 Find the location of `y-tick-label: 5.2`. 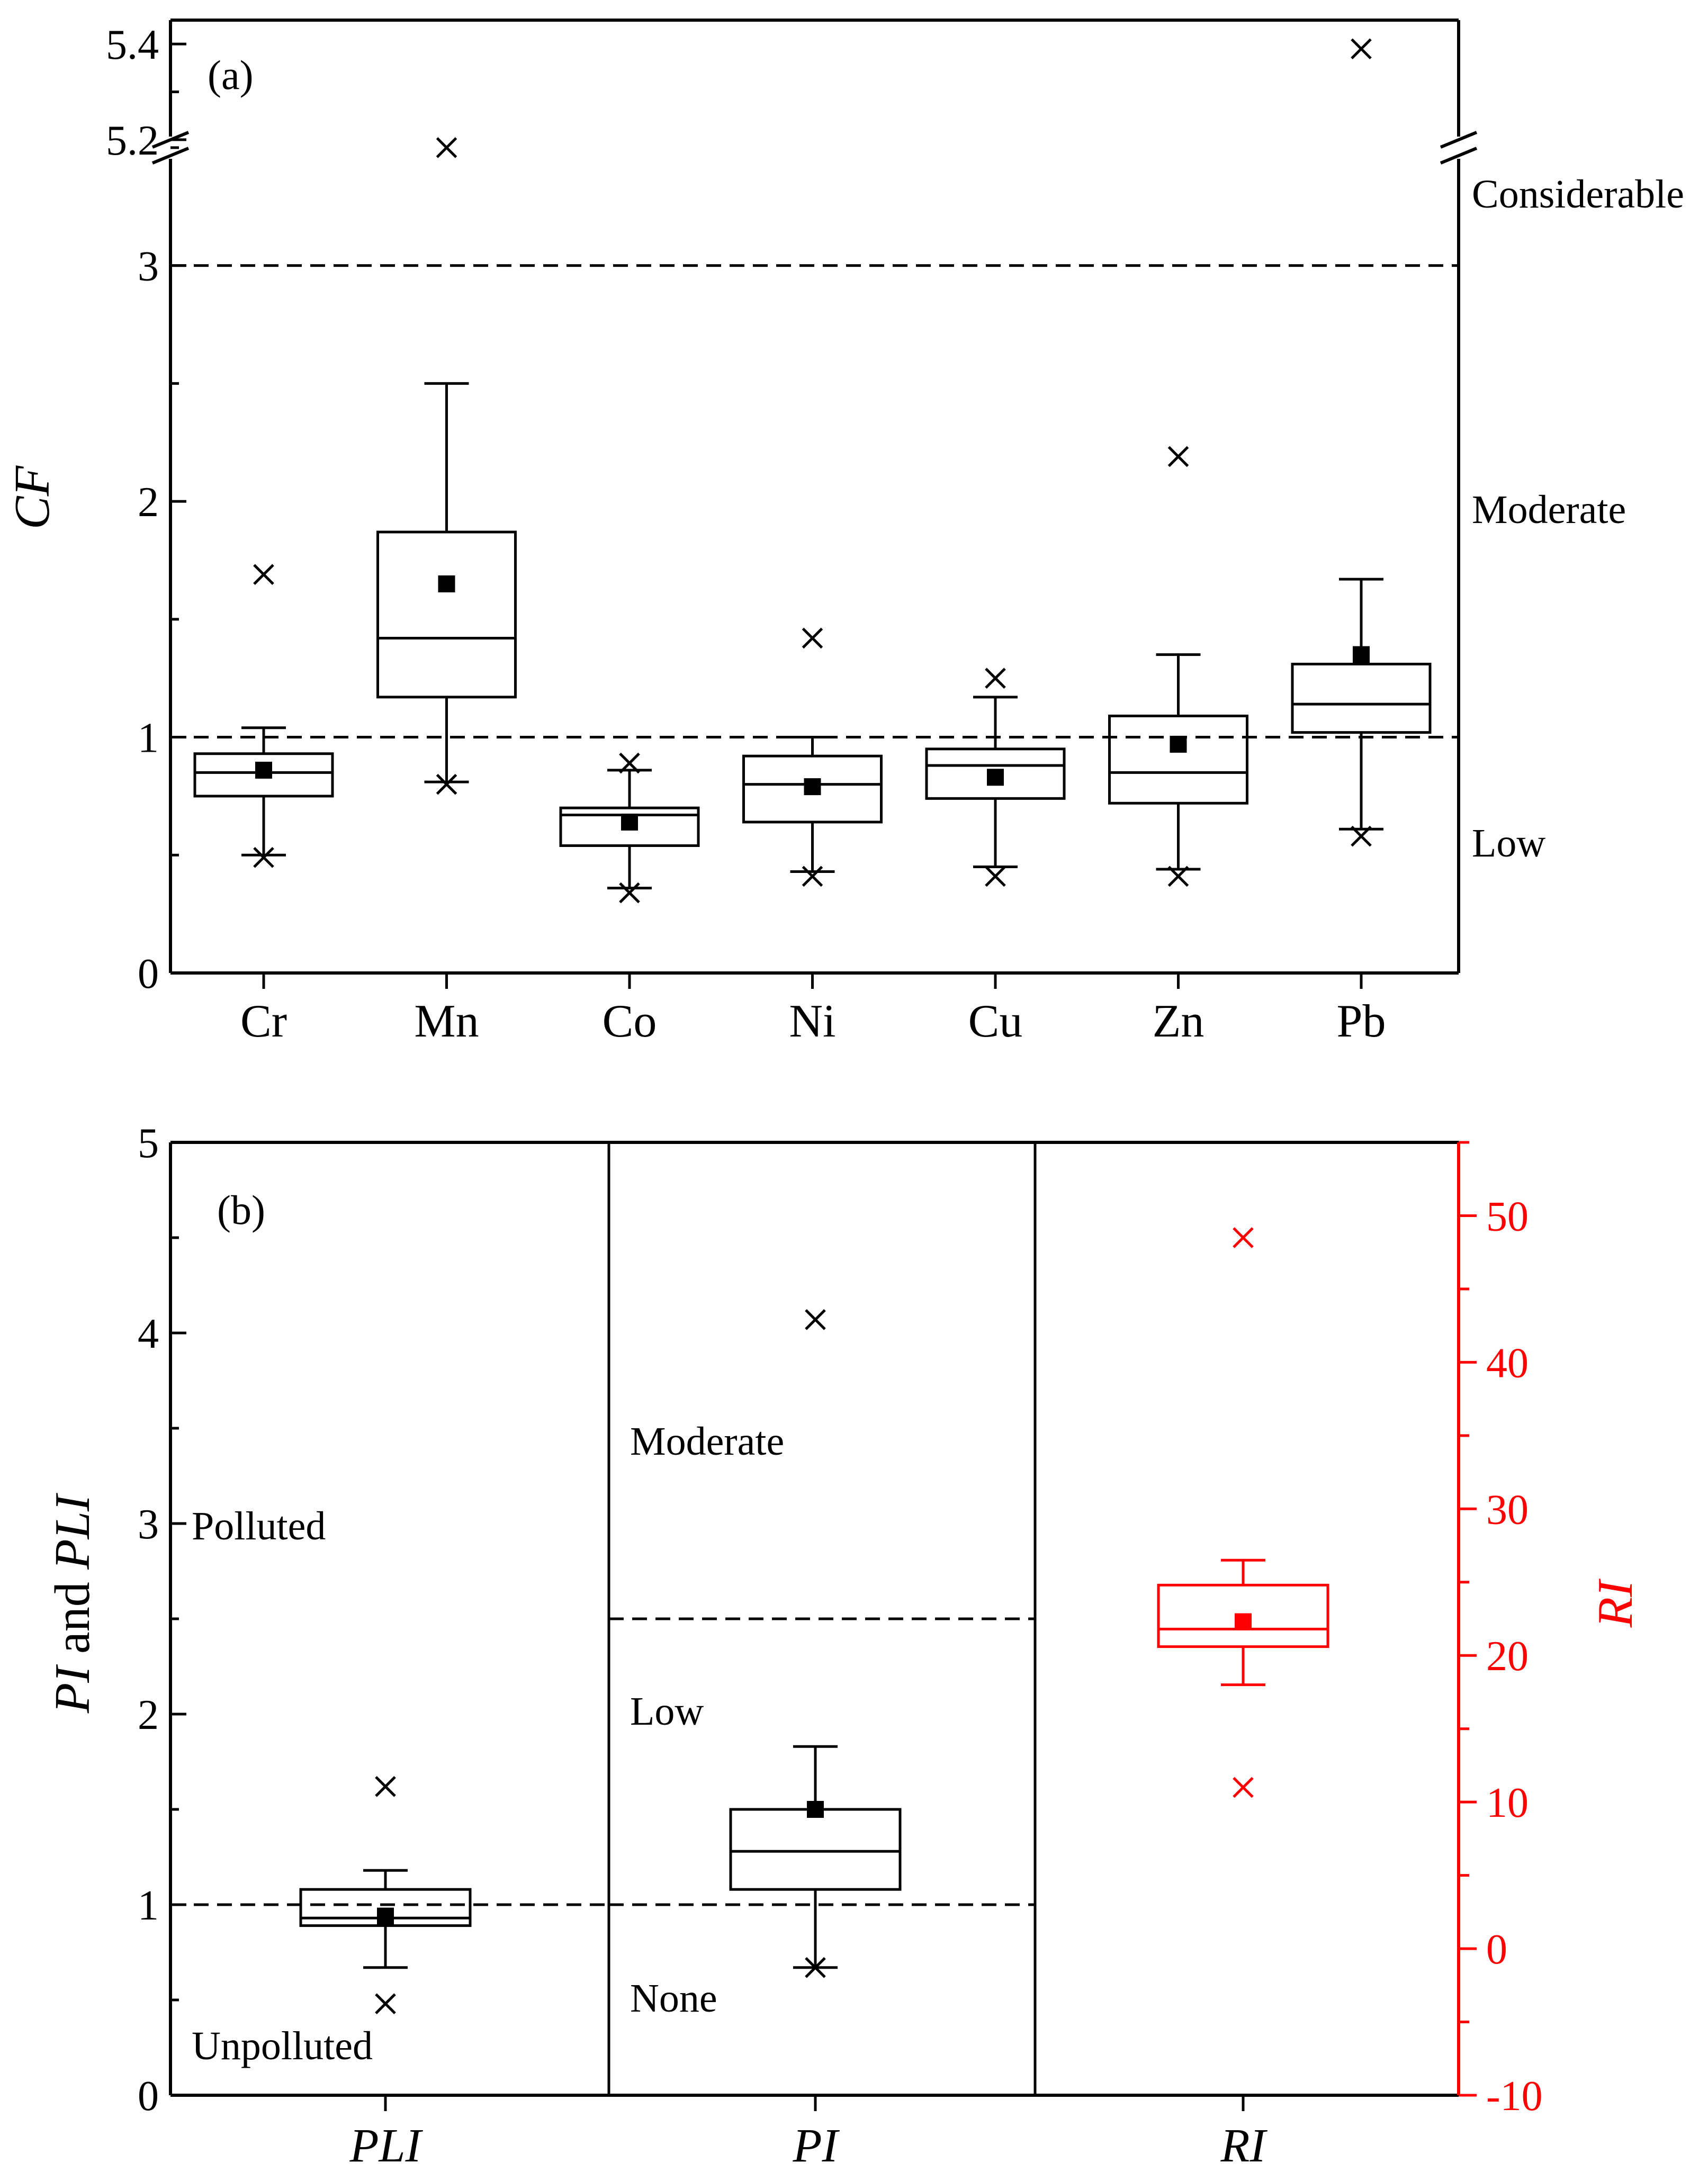

y-tick-label: 5.2 is located at coordinates (132, 141).